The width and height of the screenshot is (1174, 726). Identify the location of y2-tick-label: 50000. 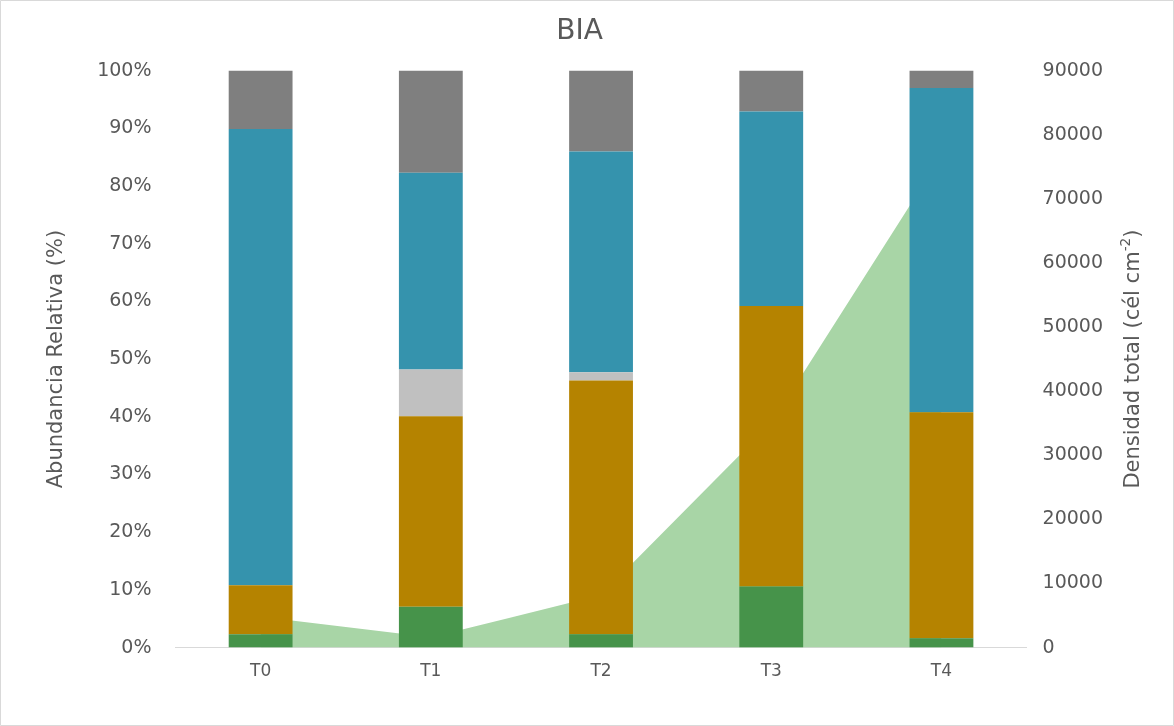
(1073, 324).